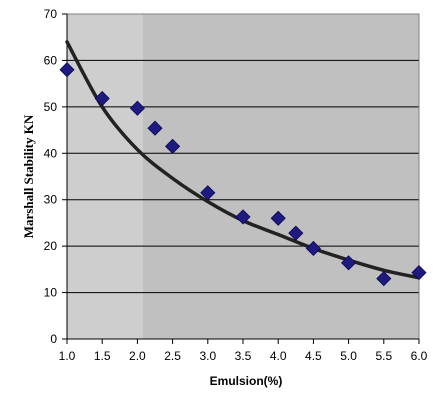 Image resolution: width=433 pixels, height=399 pixels. Describe the element at coordinates (51, 200) in the screenshot. I see `y-tick-label: 30` at that location.